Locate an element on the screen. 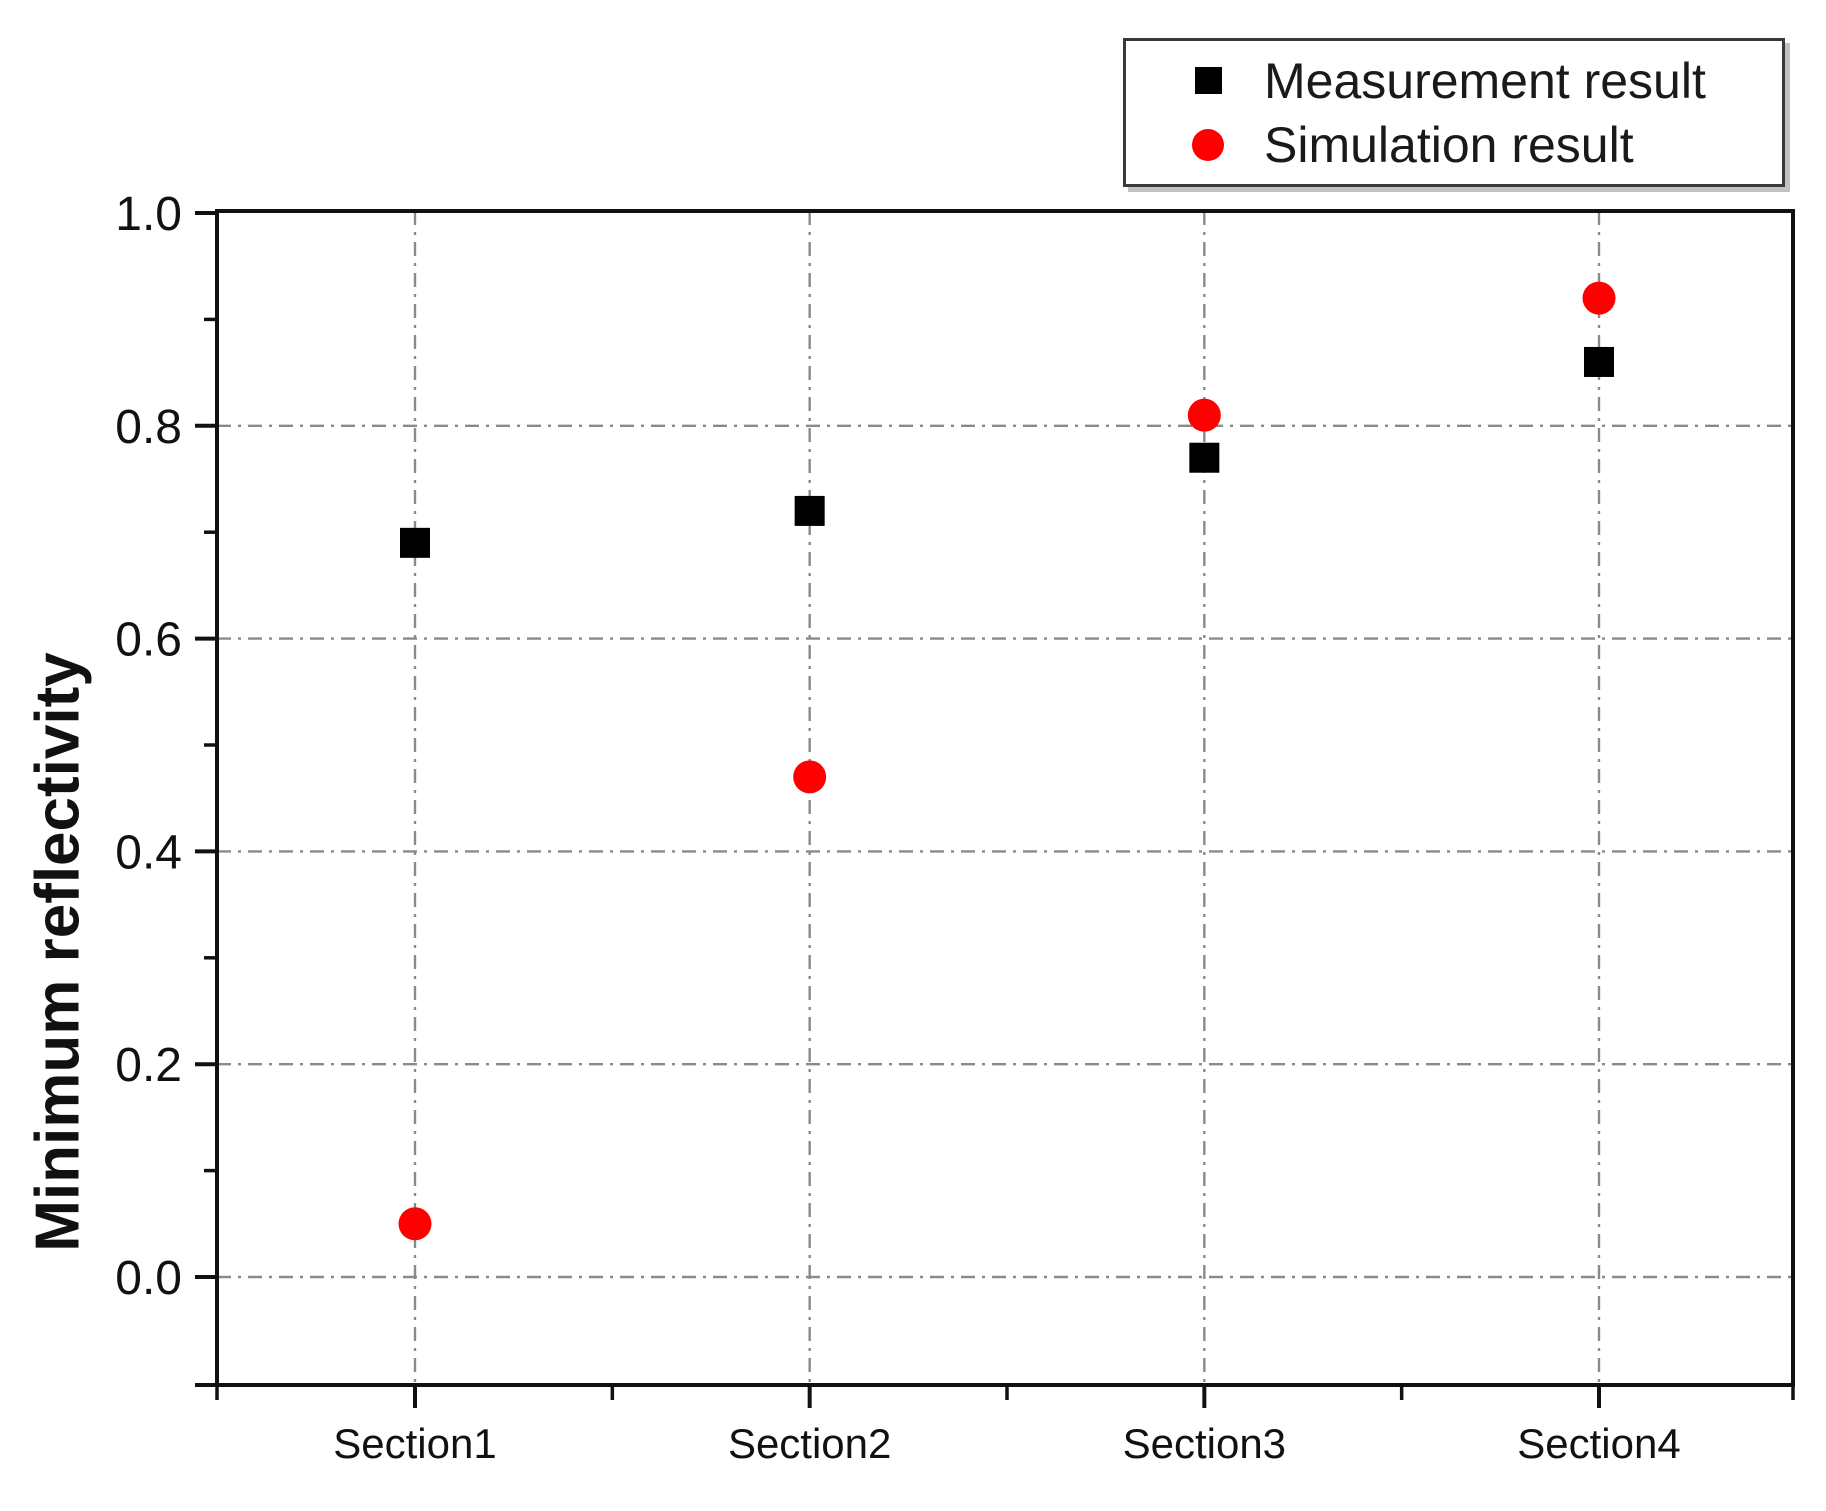 The image size is (1826, 1511). x-category-label: Section4 is located at coordinates (1598, 1443).